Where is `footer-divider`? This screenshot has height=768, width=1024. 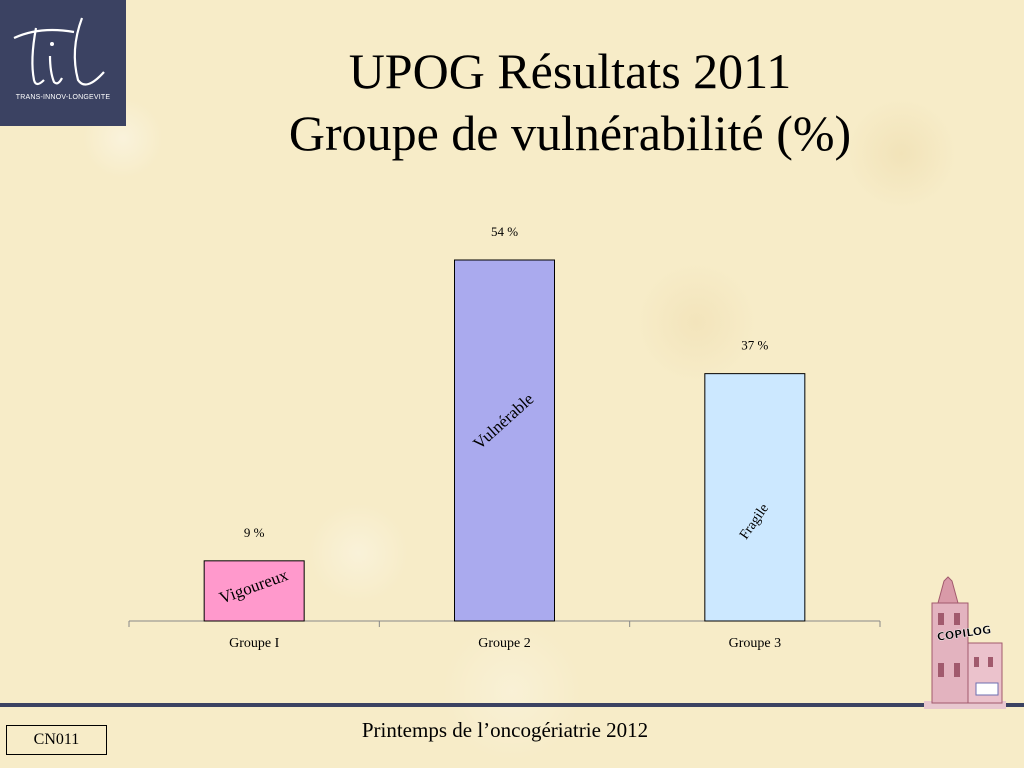 footer-divider is located at coordinates (512, 705).